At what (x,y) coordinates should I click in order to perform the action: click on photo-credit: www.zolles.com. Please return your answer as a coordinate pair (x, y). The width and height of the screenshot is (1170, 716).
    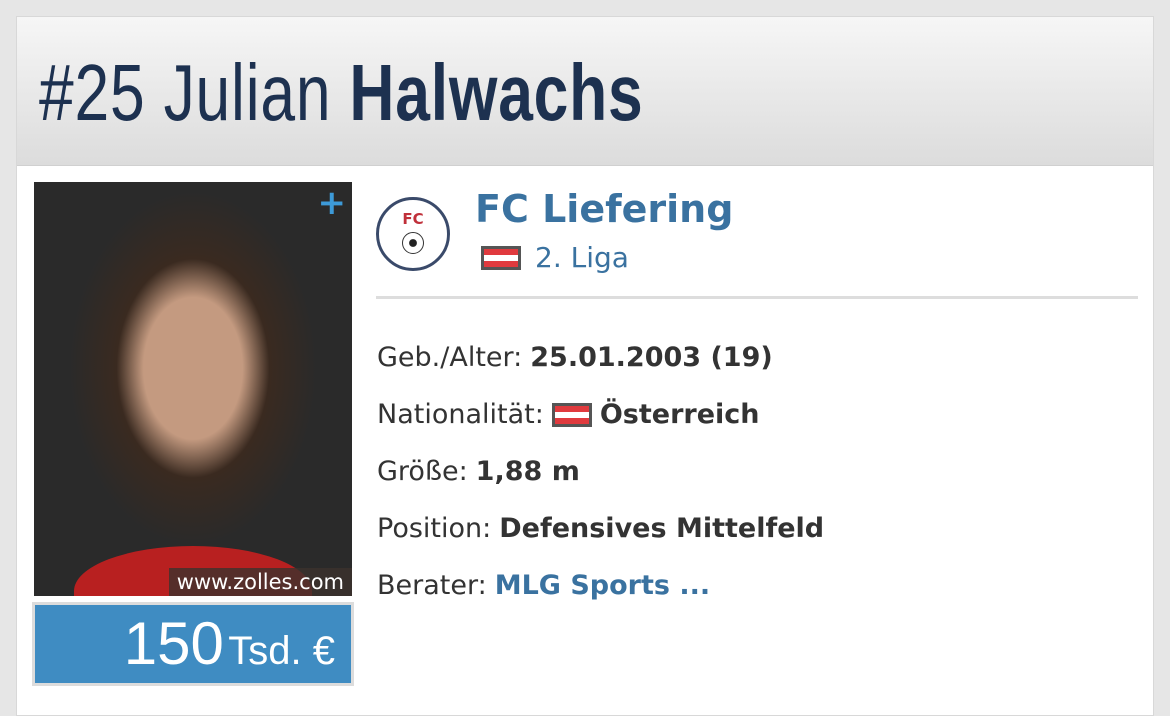
    Looking at the image, I should click on (260, 582).